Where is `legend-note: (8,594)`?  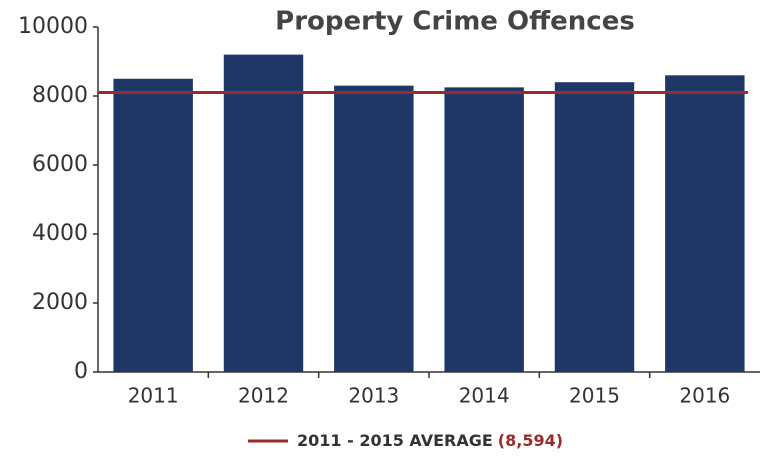
legend-note: (8,594) is located at coordinates (530, 440).